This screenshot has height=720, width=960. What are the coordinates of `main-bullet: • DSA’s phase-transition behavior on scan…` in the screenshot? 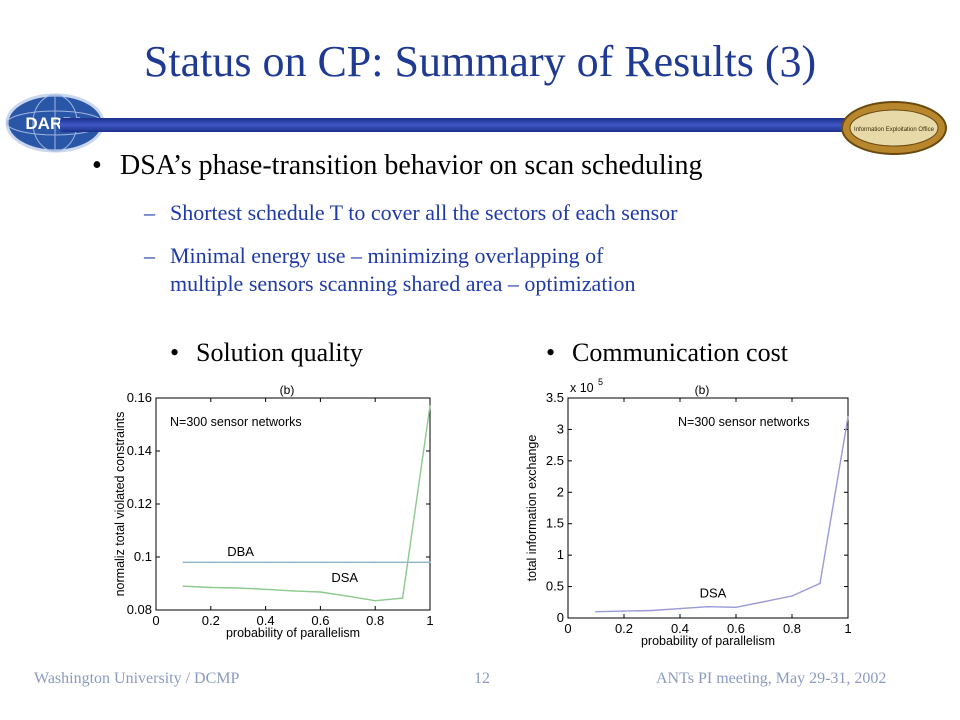 It's located at (397, 166).